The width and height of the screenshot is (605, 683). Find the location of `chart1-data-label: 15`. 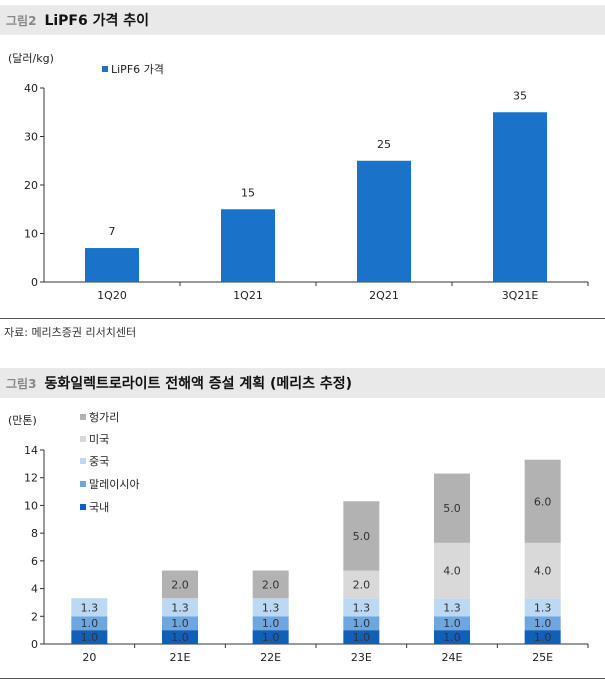

chart1-data-label: 15 is located at coordinates (248, 192).